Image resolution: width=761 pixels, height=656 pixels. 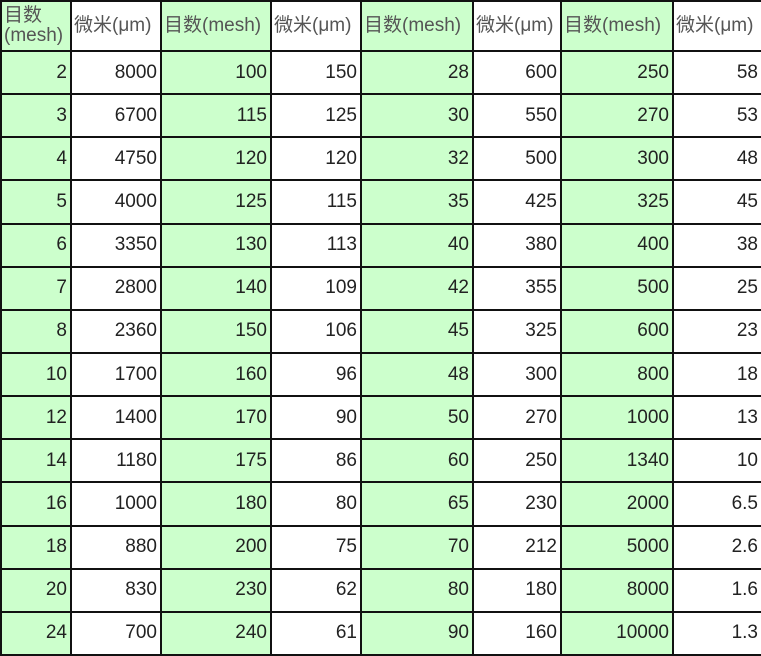 I want to click on mesh-cell: 160, so click(x=216, y=374).